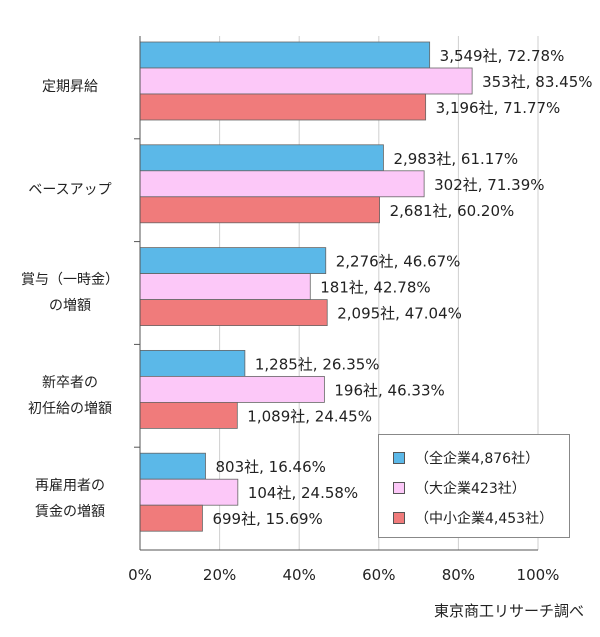  Describe the element at coordinates (455, 159) in the screenshot. I see `data-label: 2,983社, 61.17%` at that location.